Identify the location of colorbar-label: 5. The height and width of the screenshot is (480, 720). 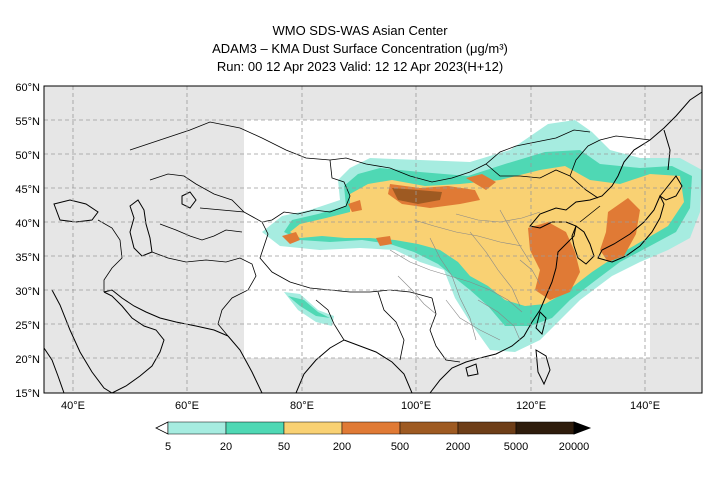
(168, 447).